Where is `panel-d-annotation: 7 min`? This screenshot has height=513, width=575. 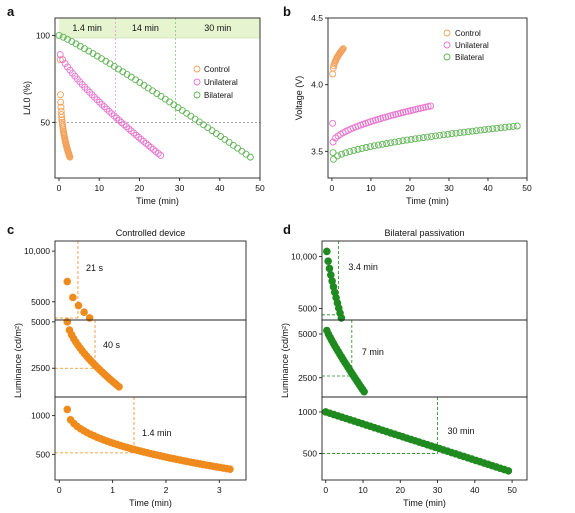 panel-d-annotation: 7 min is located at coordinates (373, 352).